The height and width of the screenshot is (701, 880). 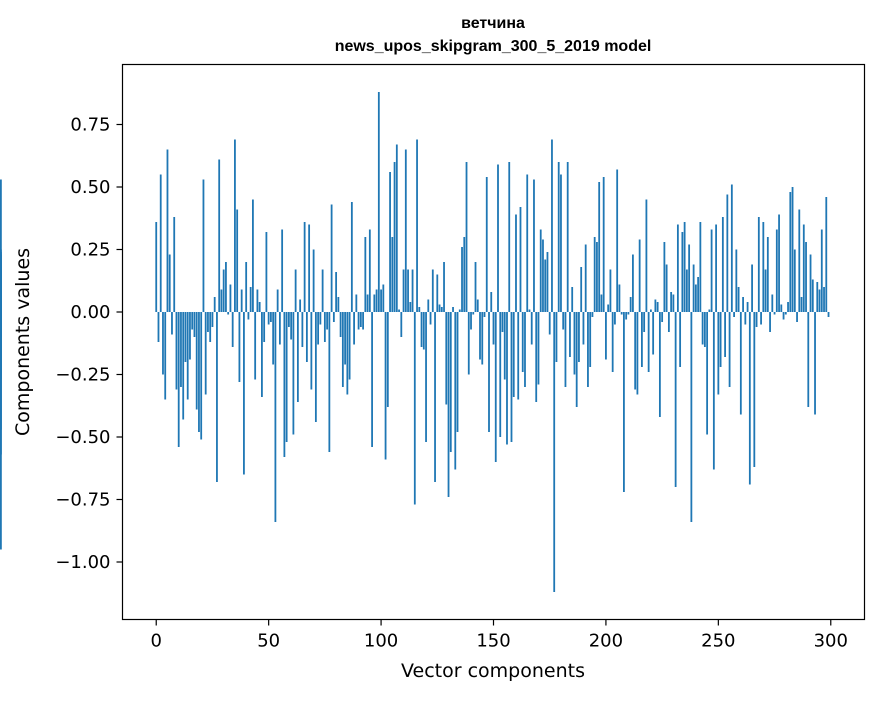 What do you see at coordinates (493, 671) in the screenshot?
I see `x-axis-label: Vector components` at bounding box center [493, 671].